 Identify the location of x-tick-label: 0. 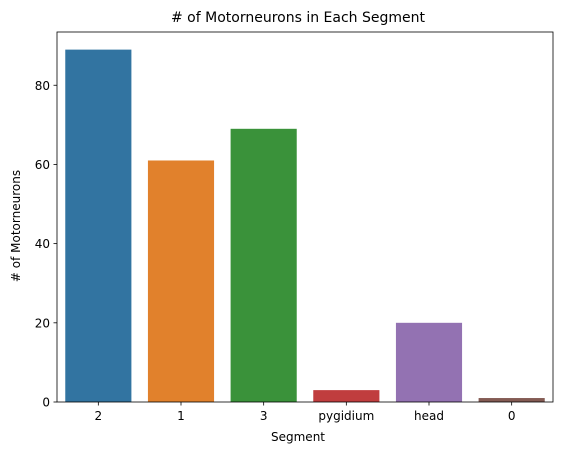
(512, 416).